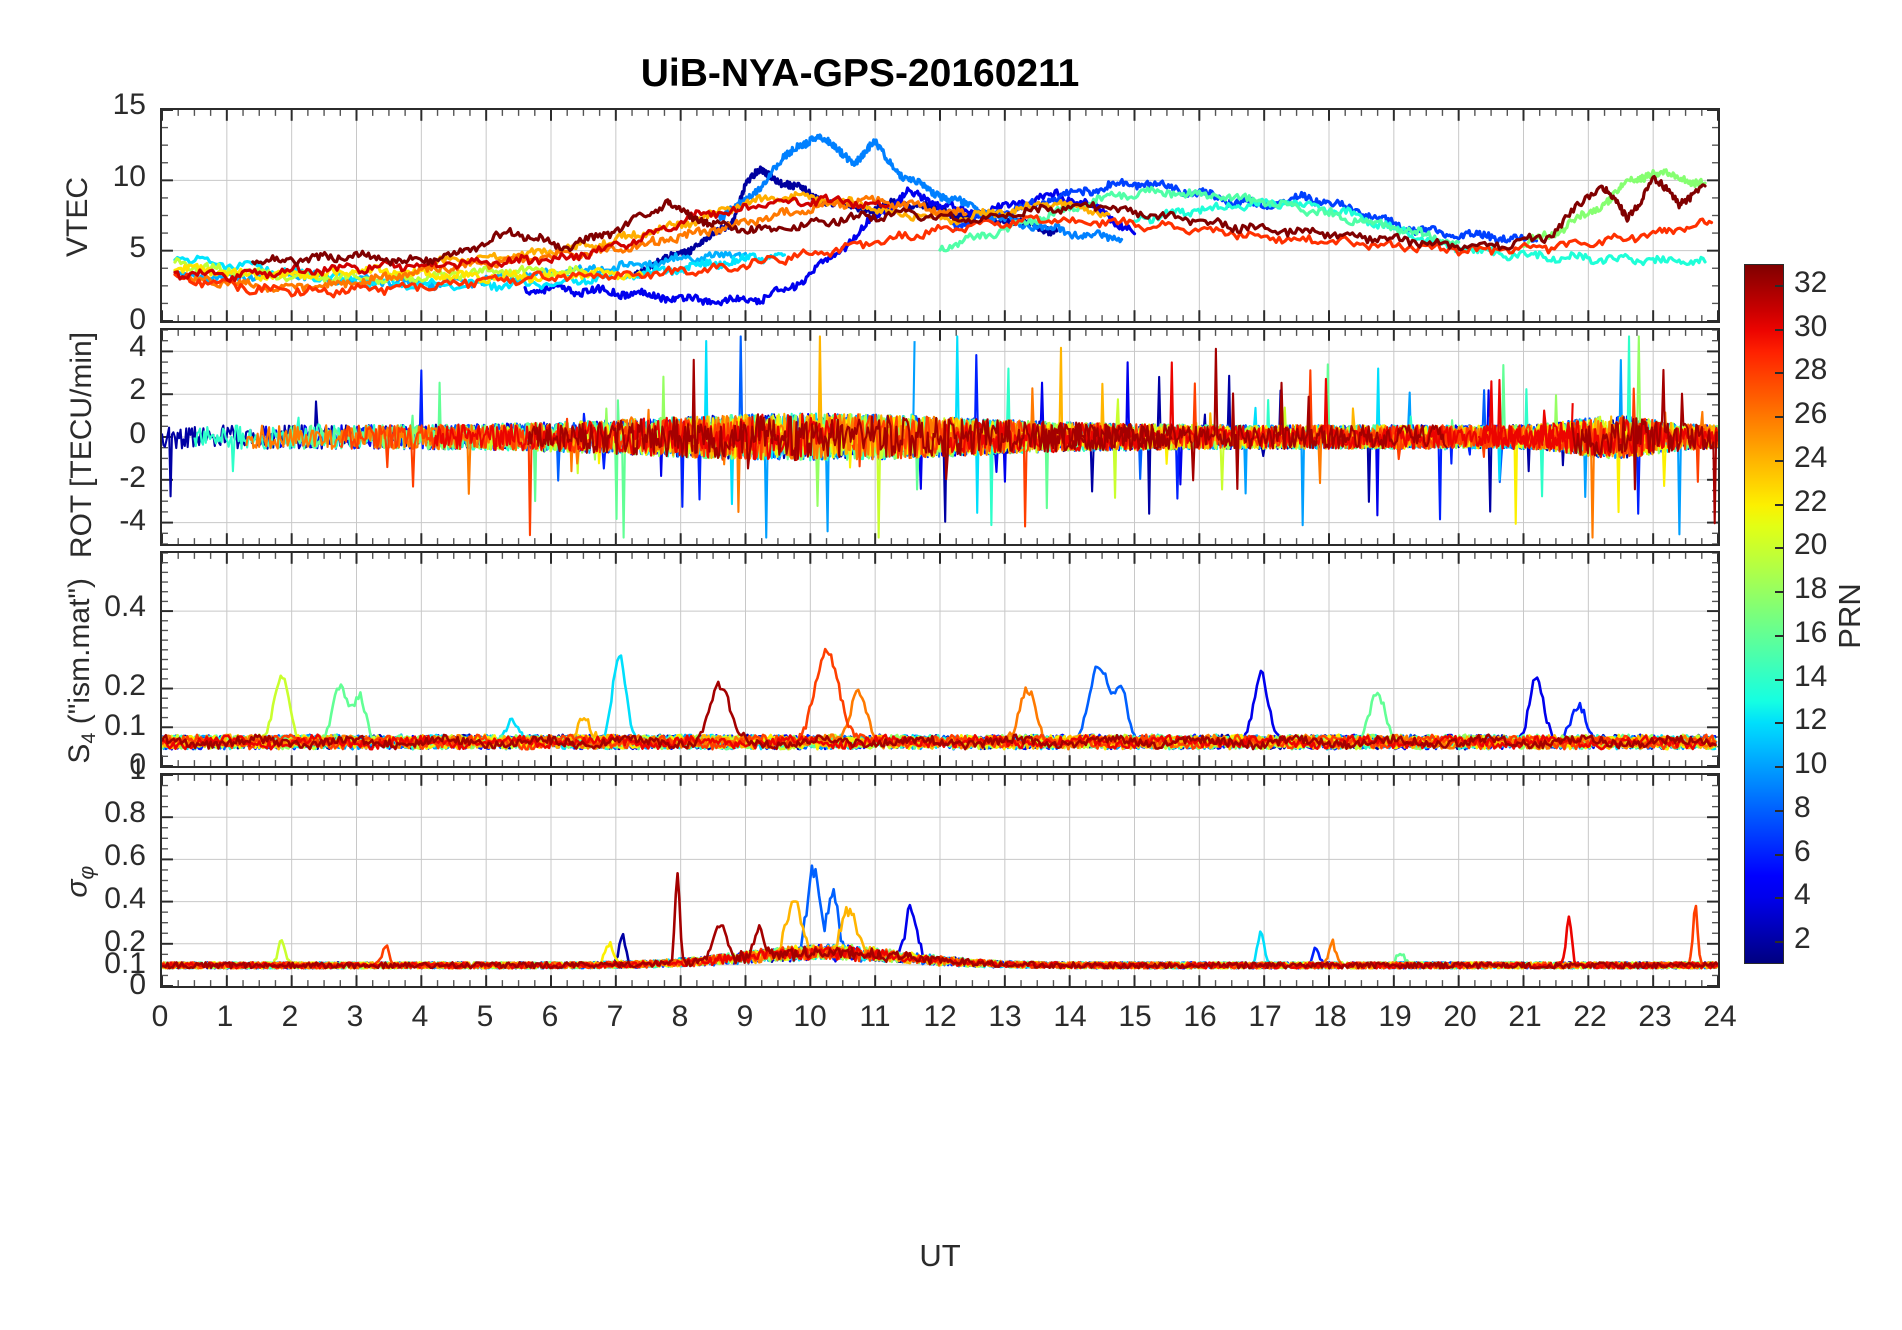 This screenshot has height=1330, width=1902. What do you see at coordinates (1811, 720) in the screenshot?
I see `colorbar-tick-label-12: 12` at bounding box center [1811, 720].